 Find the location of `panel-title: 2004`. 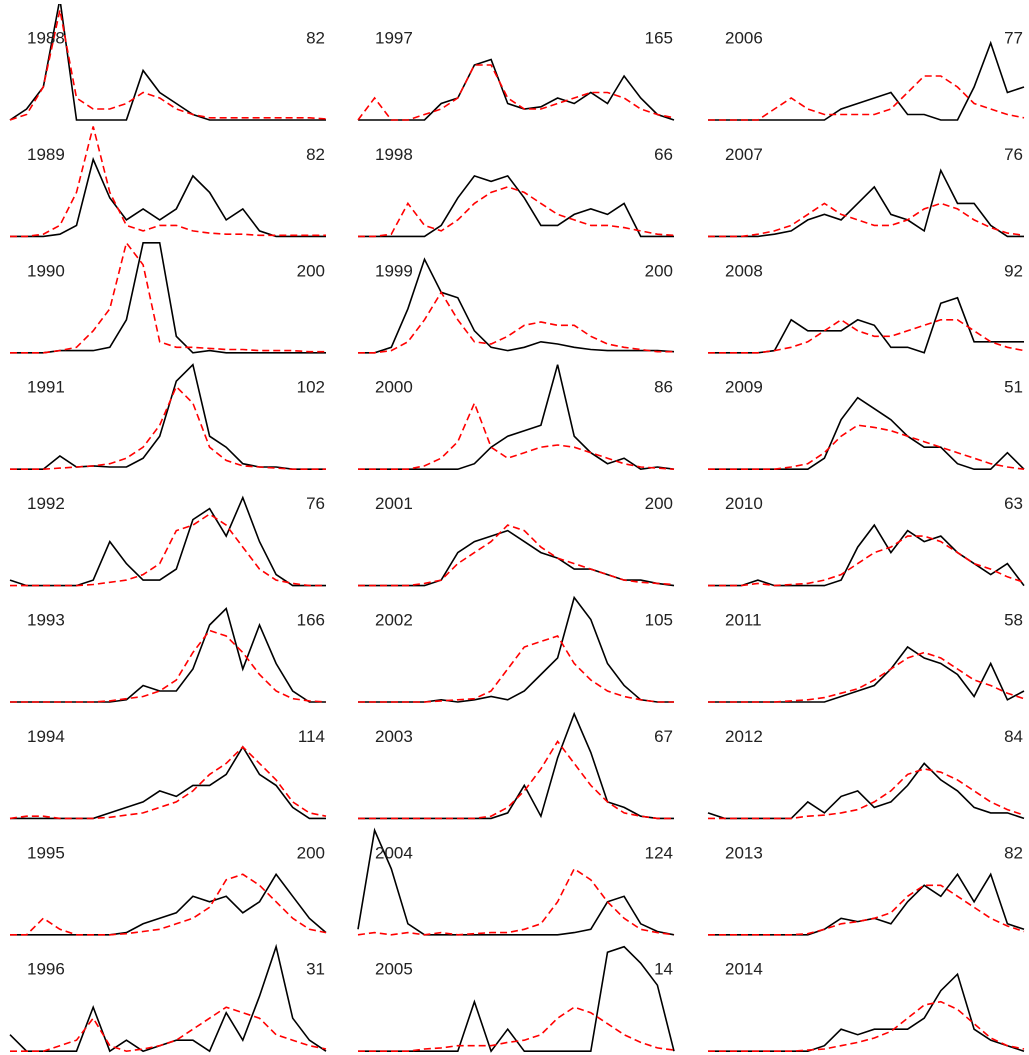

panel-title: 2004 is located at coordinates (394, 852).